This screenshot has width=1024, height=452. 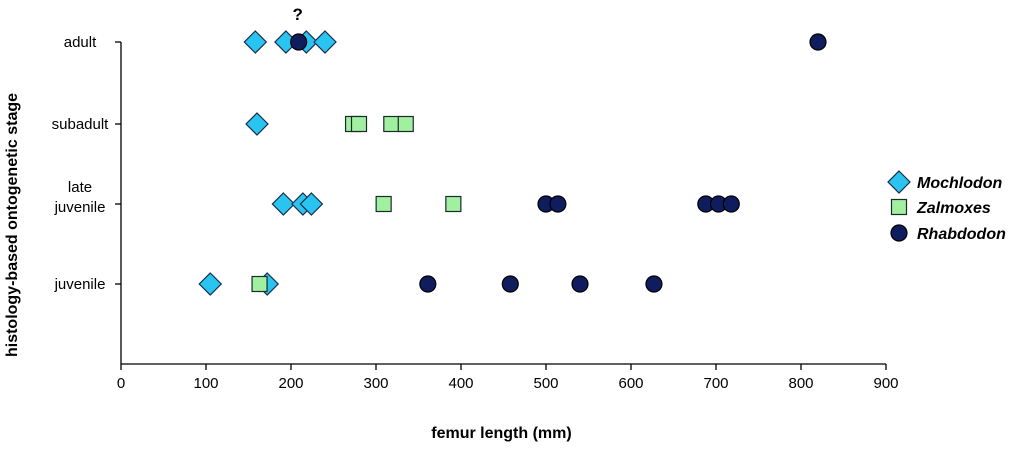 I want to click on legend: Mochlodon Zalmoxes Rhabdodon, so click(x=946, y=206).